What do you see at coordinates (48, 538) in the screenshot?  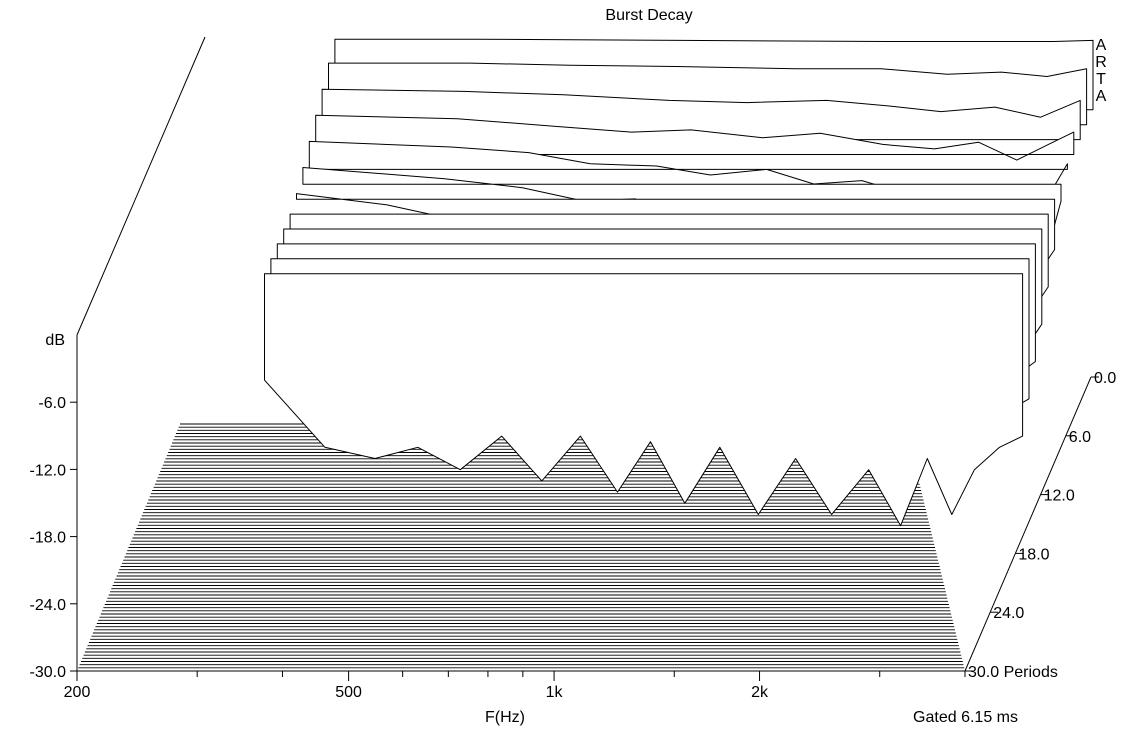 I see `y-tick-label: -18.0` at bounding box center [48, 538].